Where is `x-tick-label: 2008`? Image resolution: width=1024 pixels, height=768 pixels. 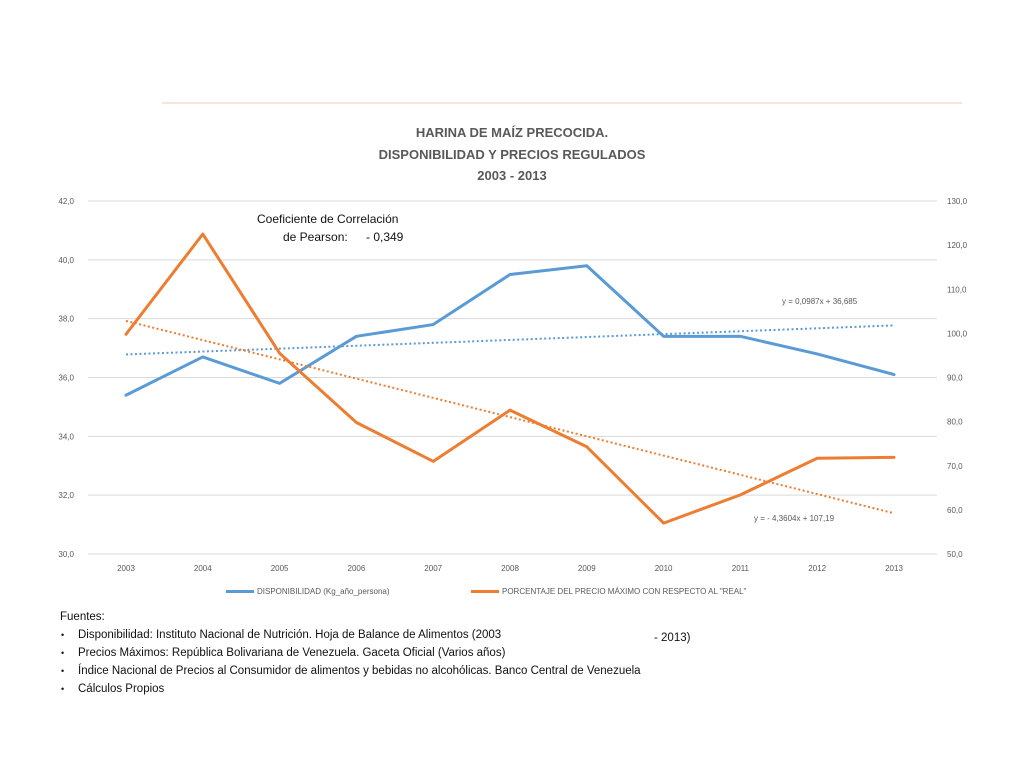
x-tick-label: 2008 is located at coordinates (510, 568).